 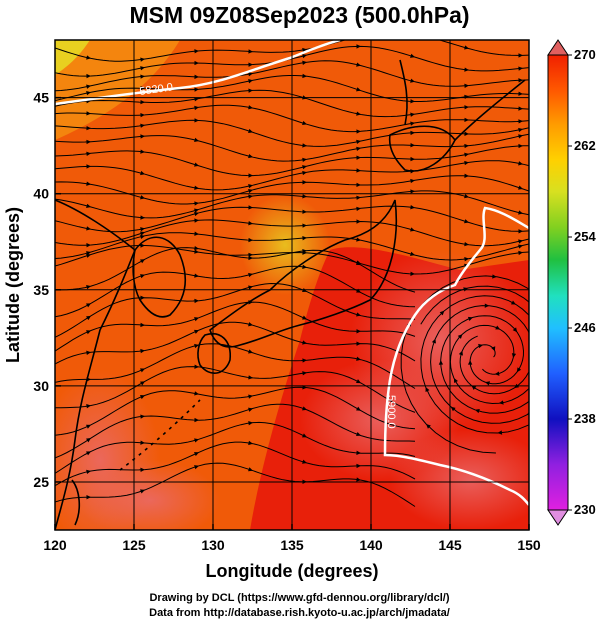 I want to click on y-tick-label: 25, so click(x=41, y=482).